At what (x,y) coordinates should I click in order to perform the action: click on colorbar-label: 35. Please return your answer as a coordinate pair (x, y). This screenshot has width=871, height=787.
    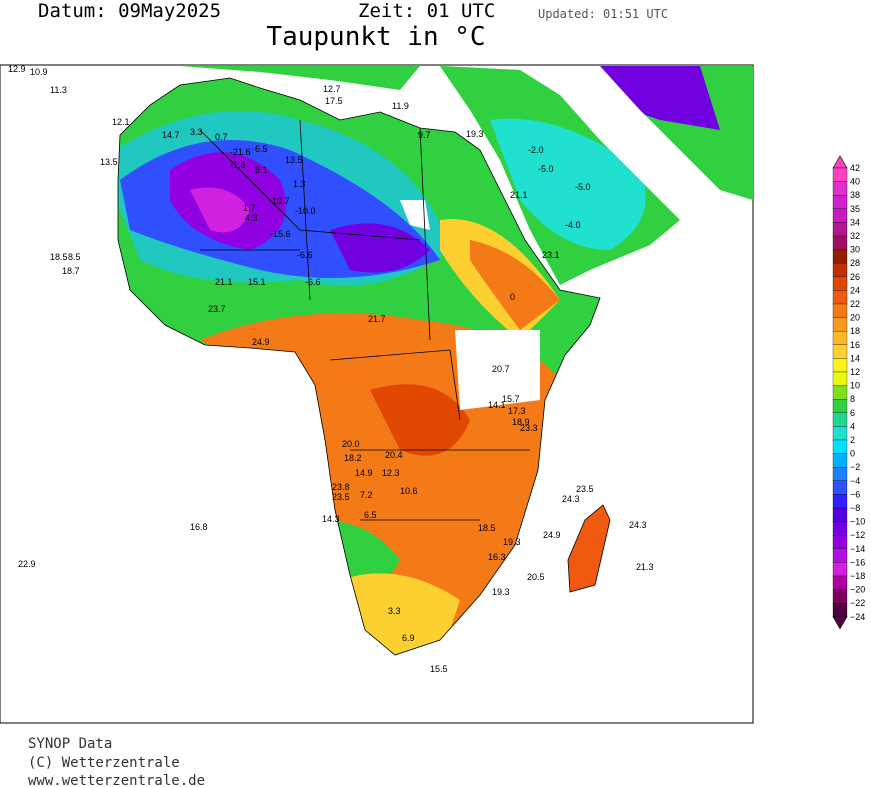
    Looking at the image, I should click on (855, 209).